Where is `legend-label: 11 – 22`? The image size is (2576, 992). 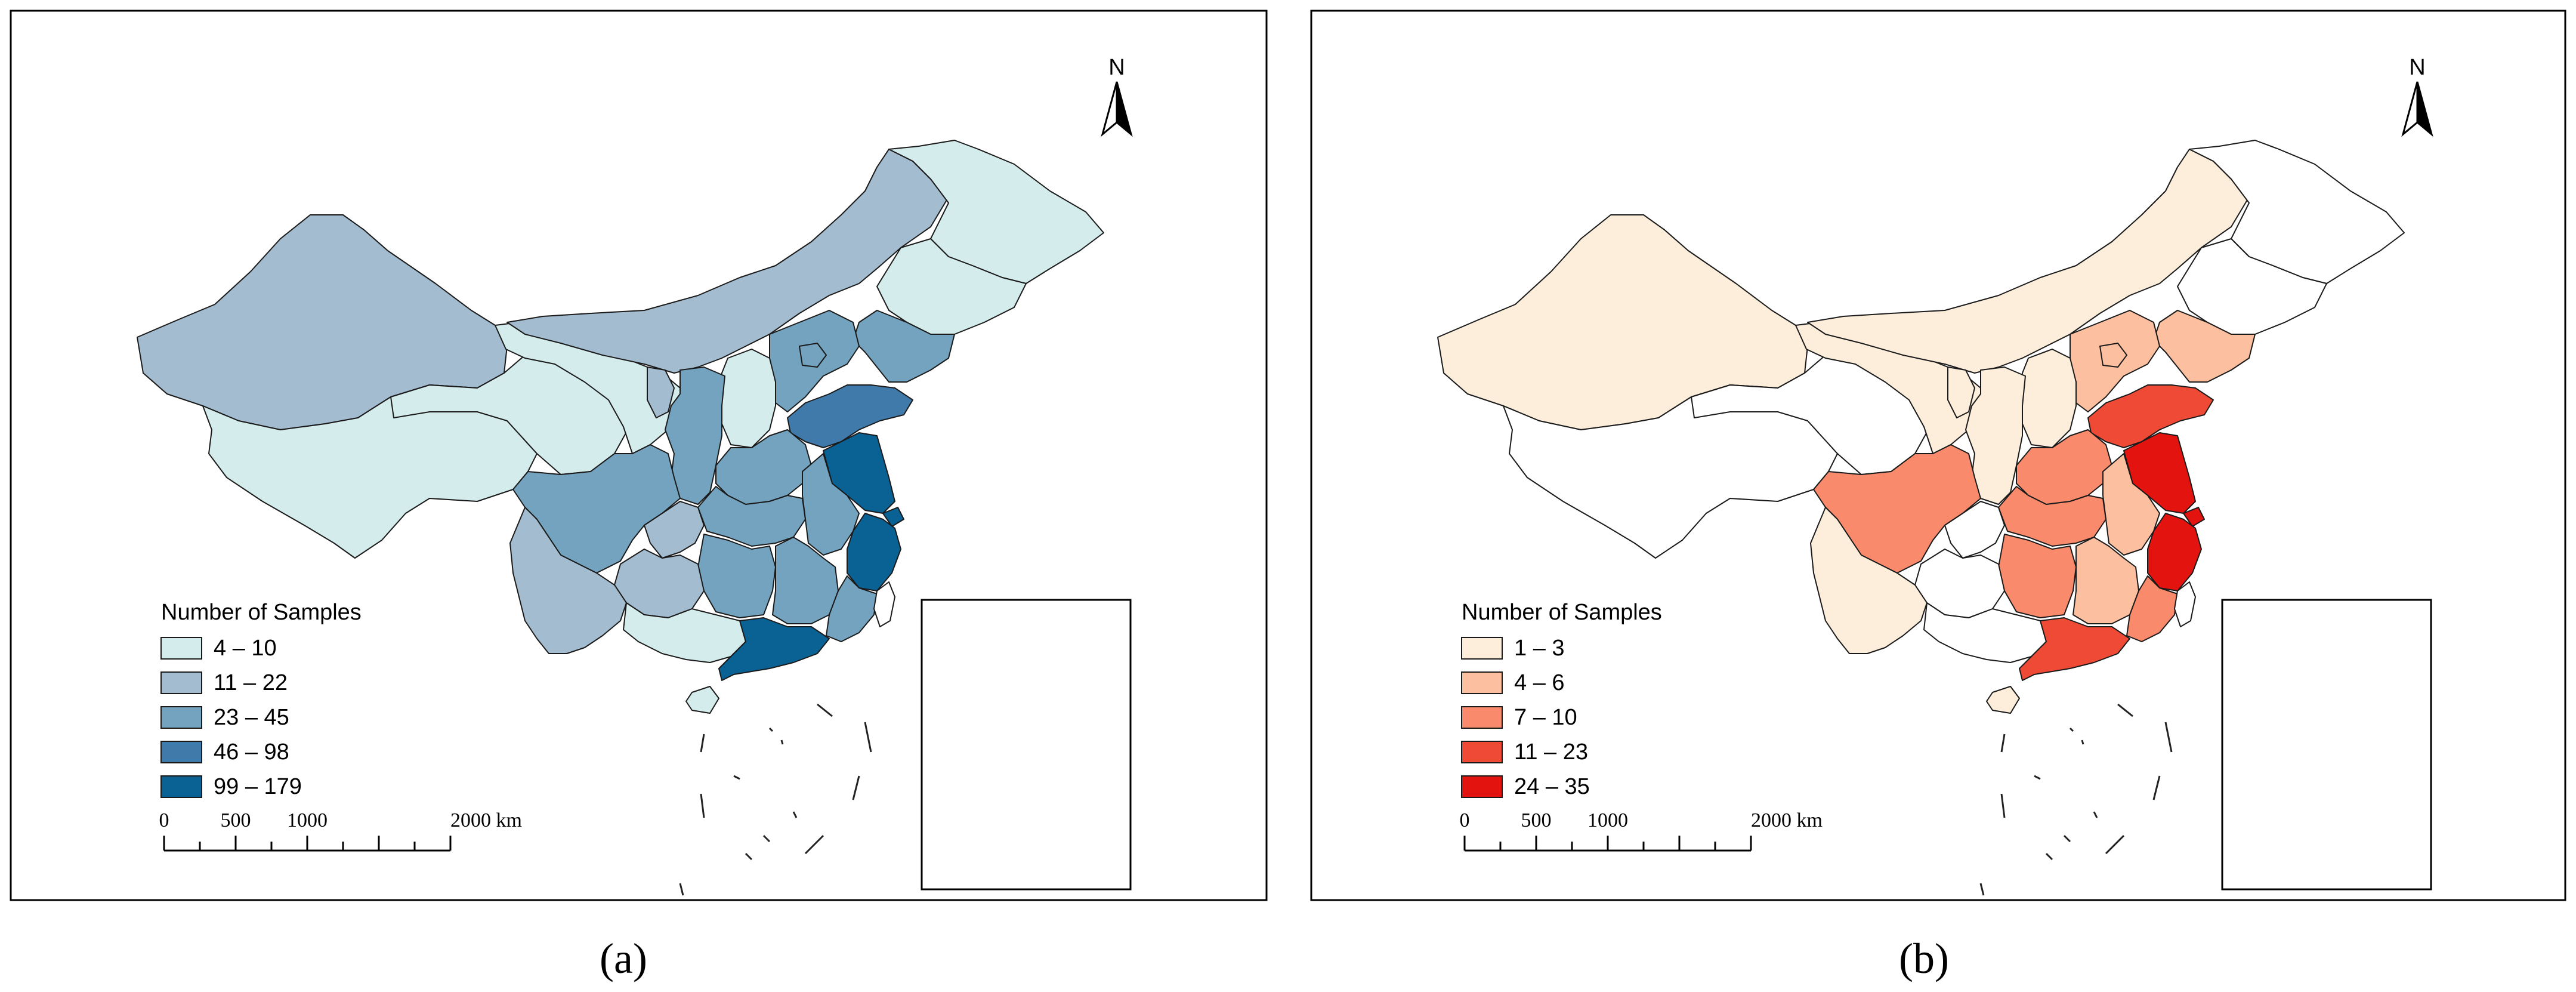
legend-label: 11 – 22 is located at coordinates (251, 682).